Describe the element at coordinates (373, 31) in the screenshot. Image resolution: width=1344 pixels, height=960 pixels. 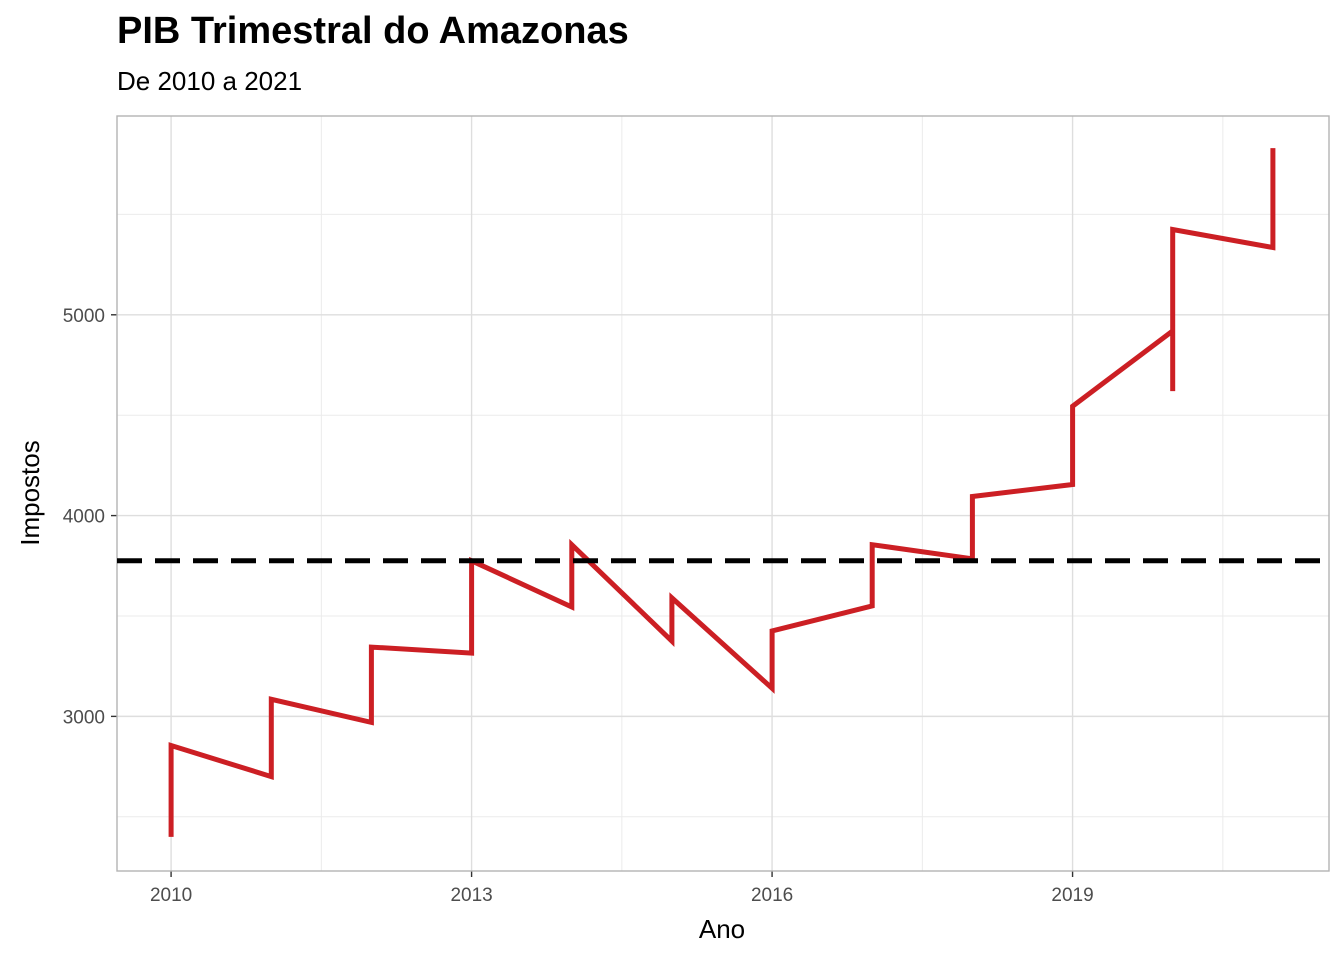
I see `chart-title: PIB Trimestral do Amazonas` at that location.